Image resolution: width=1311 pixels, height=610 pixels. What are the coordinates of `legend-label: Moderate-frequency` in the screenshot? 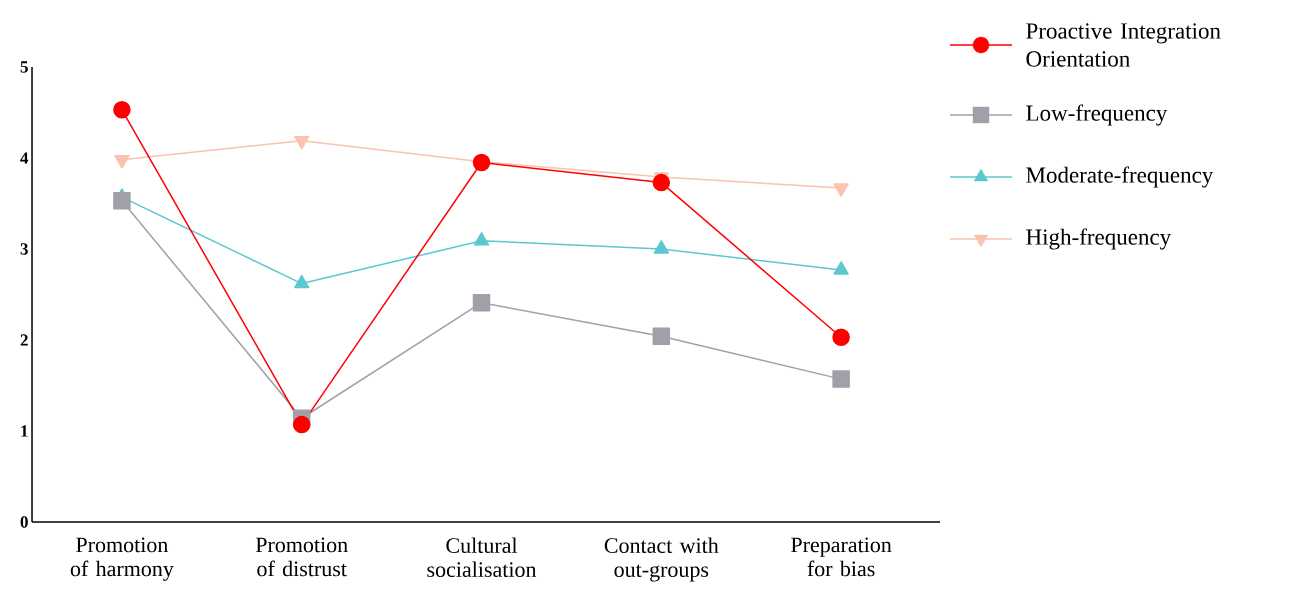 It's located at (1120, 177).